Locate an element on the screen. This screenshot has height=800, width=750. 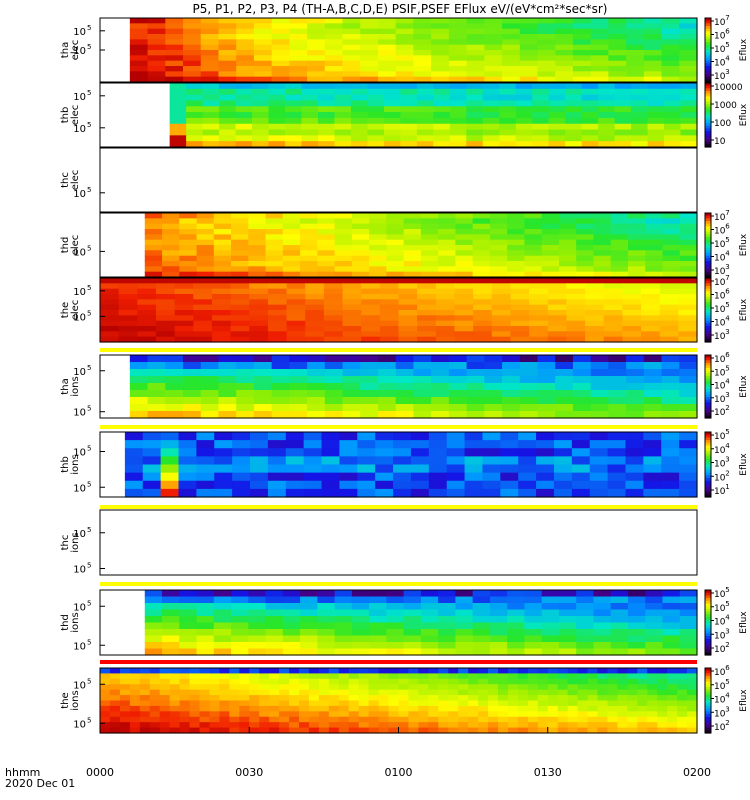
colorbar-frame is located at coordinates (708, 622).